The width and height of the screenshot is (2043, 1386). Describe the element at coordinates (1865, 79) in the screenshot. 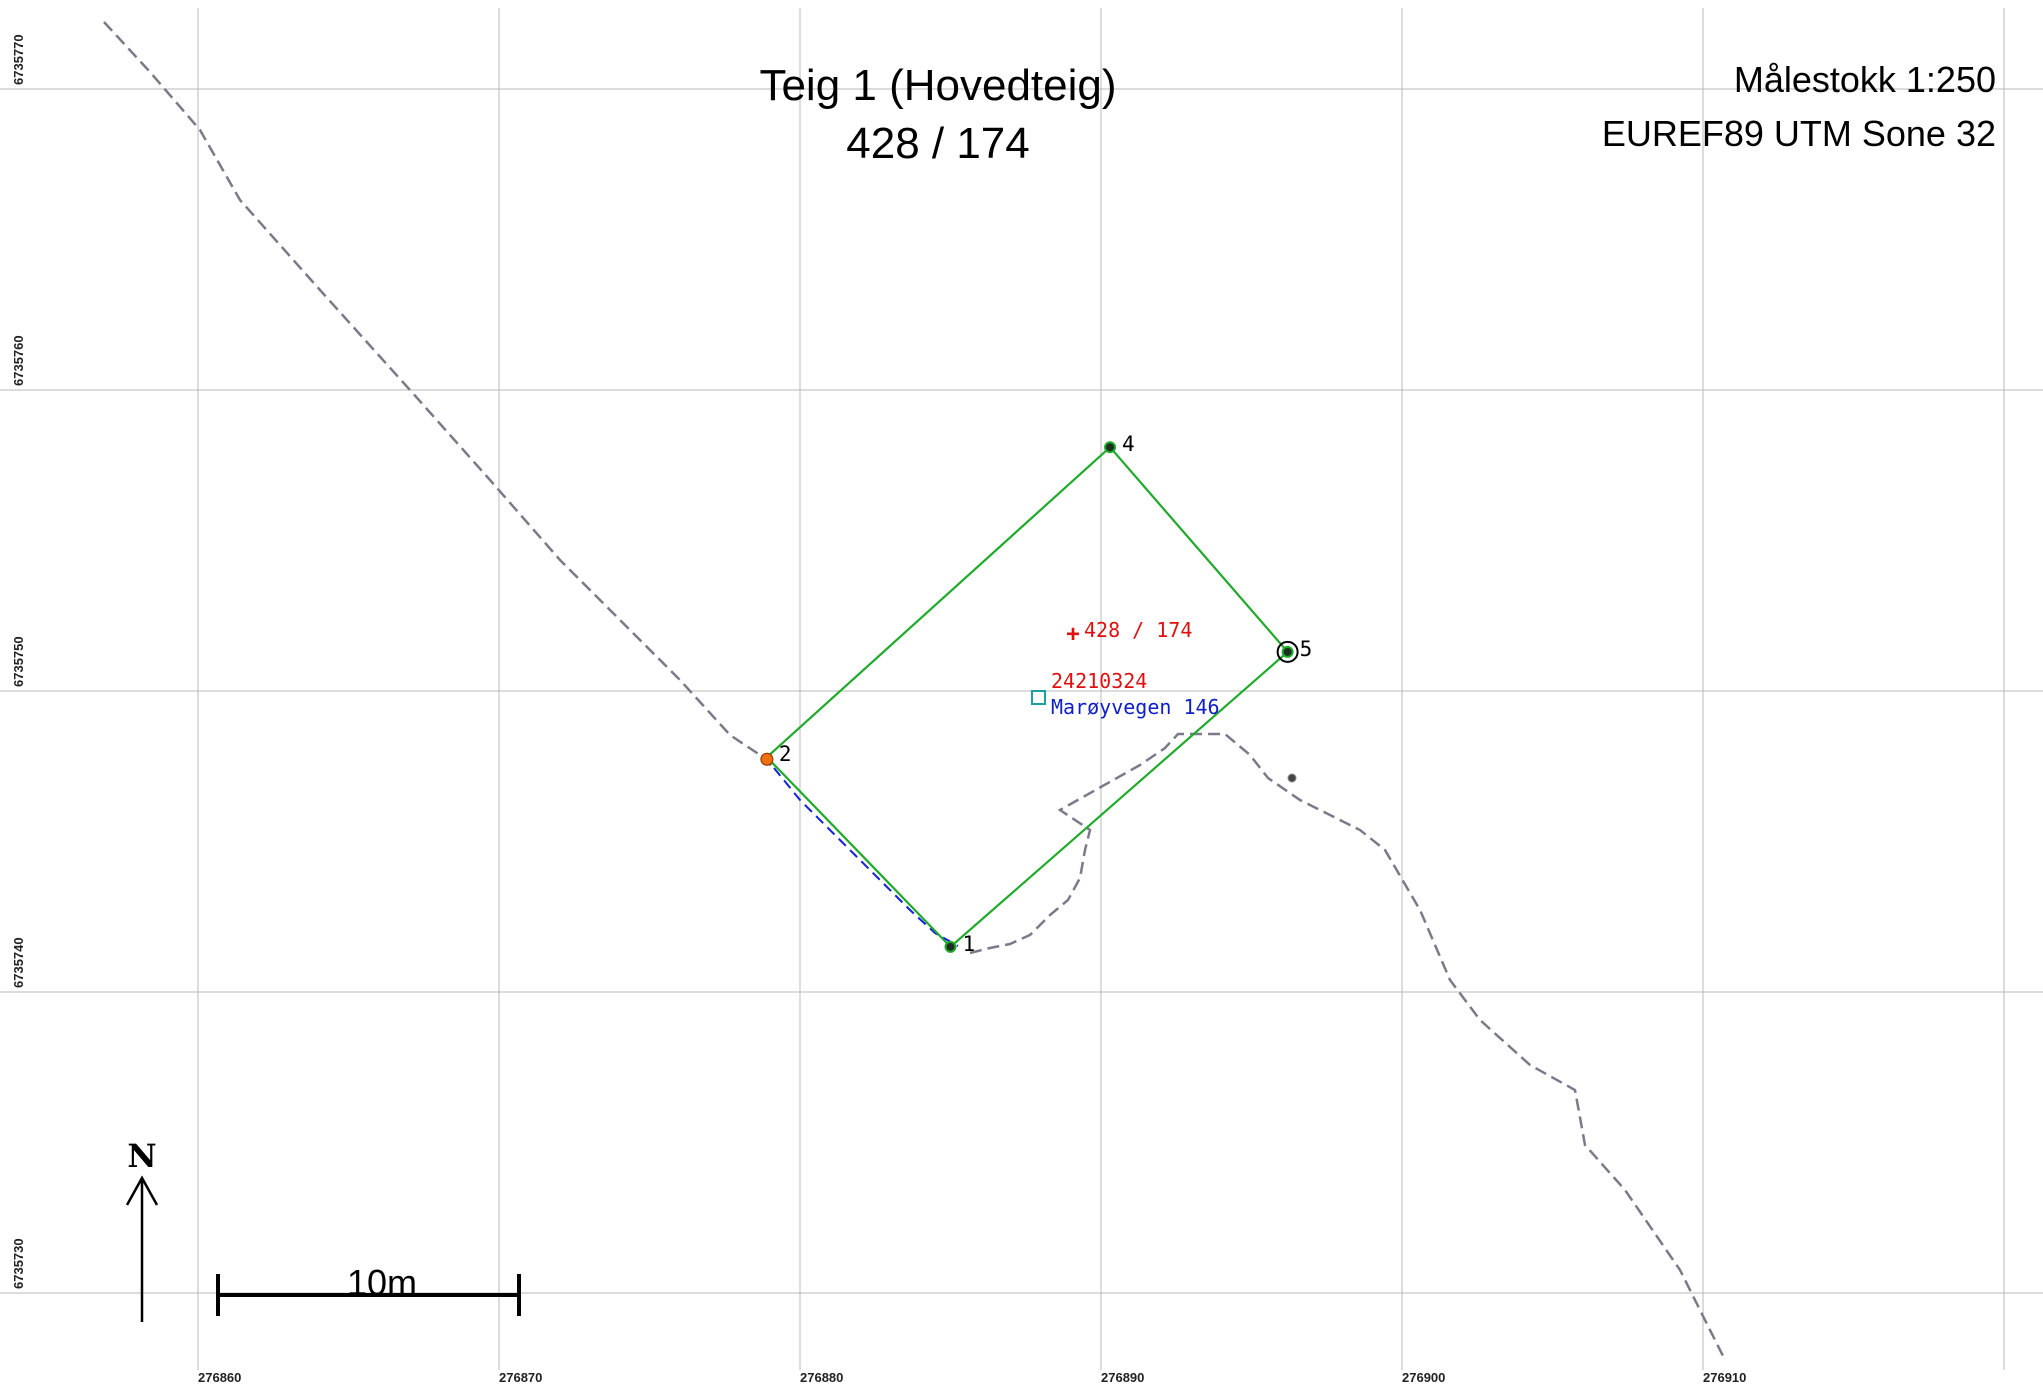

I see `map-scale-label: Målestokk 1:250` at that location.